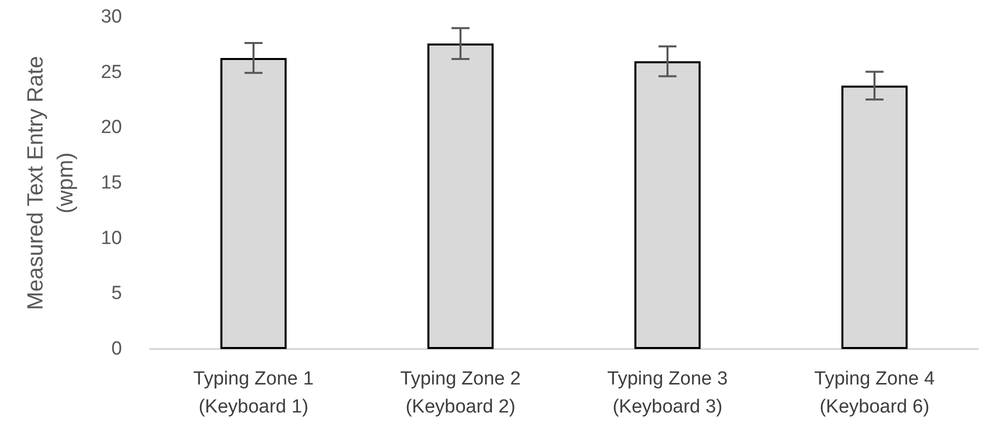 This screenshot has height=446, width=998. What do you see at coordinates (875, 393) in the screenshot?
I see `x-tick-label: Typing Zone 4 (Keyboard 6)` at bounding box center [875, 393].